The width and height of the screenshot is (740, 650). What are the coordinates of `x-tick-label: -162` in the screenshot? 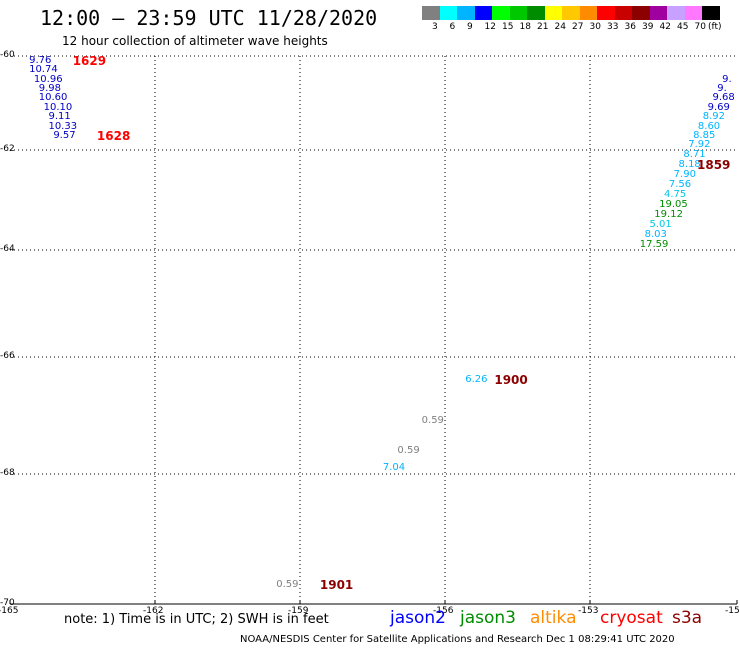 It's located at (153, 611).